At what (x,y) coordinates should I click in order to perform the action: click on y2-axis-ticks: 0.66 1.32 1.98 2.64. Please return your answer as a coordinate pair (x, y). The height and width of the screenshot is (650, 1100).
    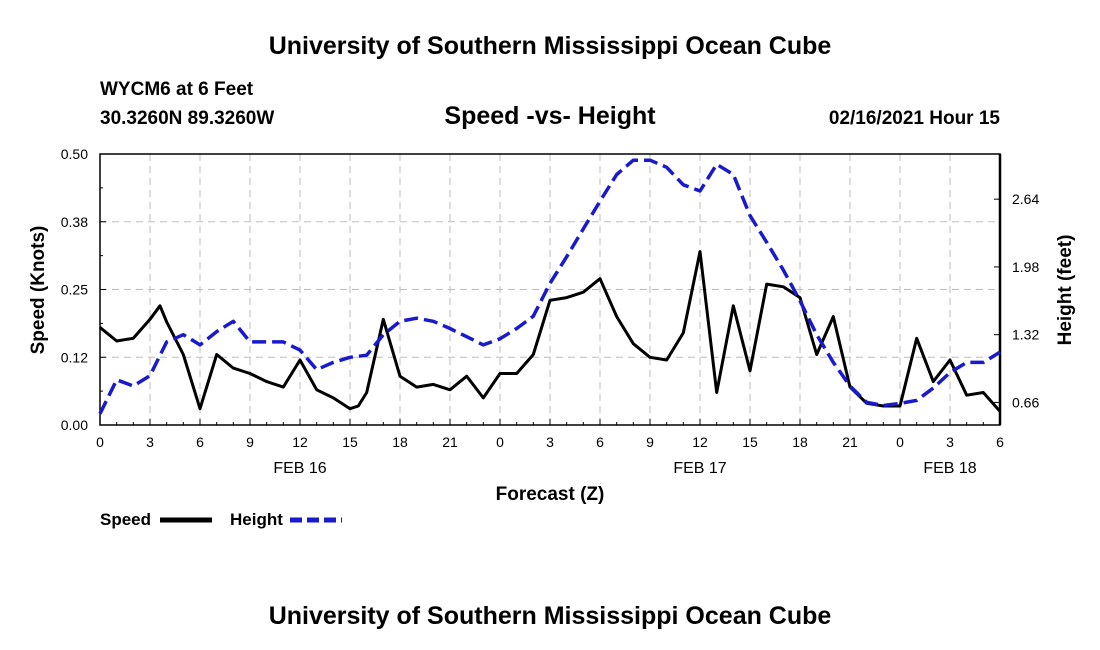
    Looking at the image, I should click on (1016, 300).